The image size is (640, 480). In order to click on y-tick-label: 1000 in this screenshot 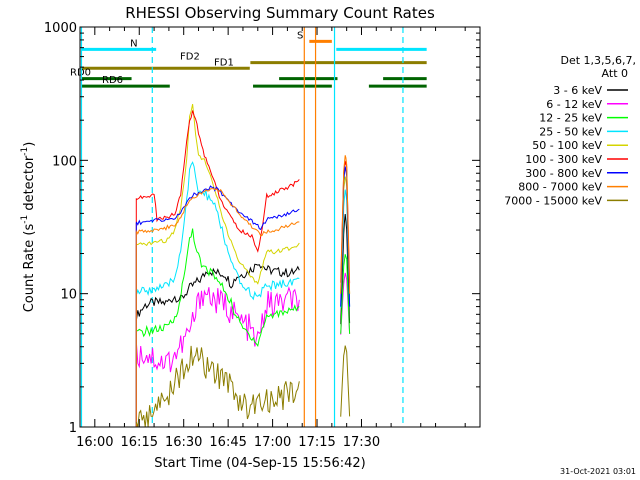, I will do `click(60, 28)`.